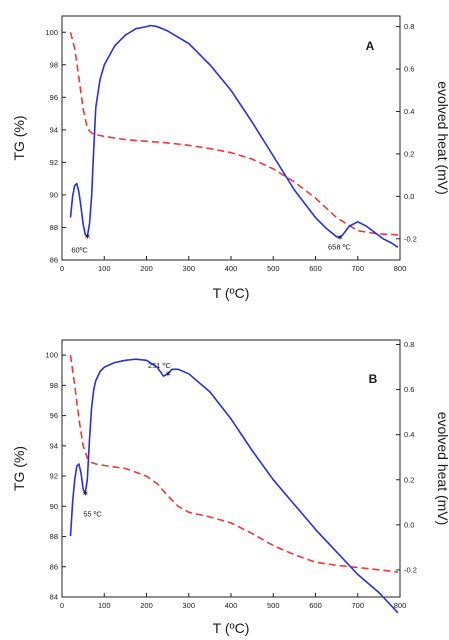  What do you see at coordinates (54, 597) in the screenshot?
I see `y-left-tick-label: 84` at bounding box center [54, 597].